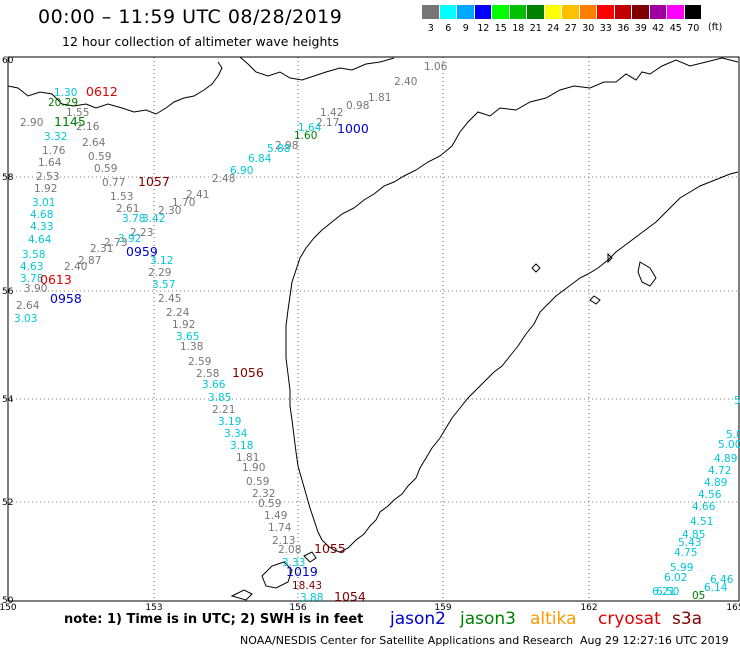 Image resolution: width=740 pixels, height=650 pixels. Describe the element at coordinates (253, 468) in the screenshot. I see `wave-height-label: 1.90` at that location.